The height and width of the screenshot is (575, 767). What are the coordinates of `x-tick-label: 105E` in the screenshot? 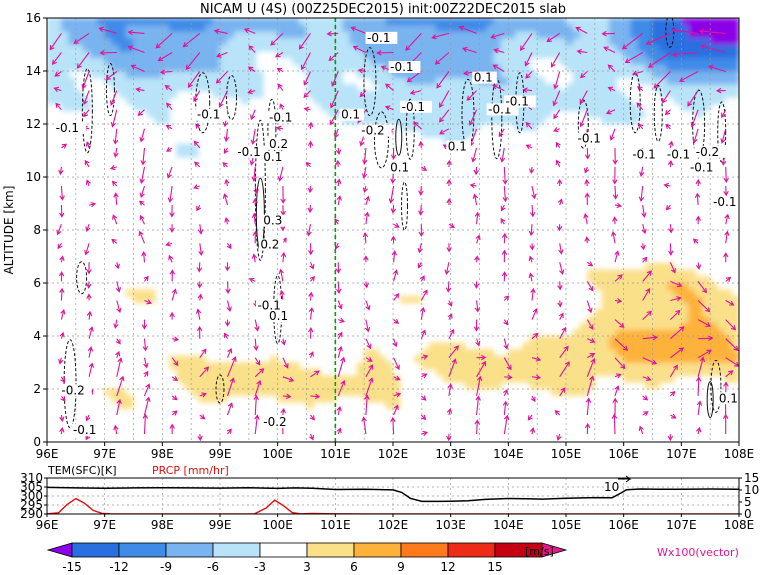 It's located at (566, 454).